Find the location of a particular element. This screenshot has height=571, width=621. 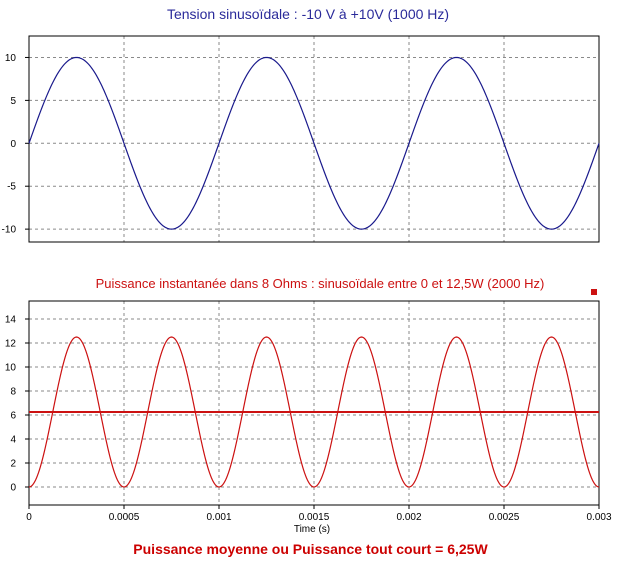

x-tick-label: 0.0025 is located at coordinates (504, 517).